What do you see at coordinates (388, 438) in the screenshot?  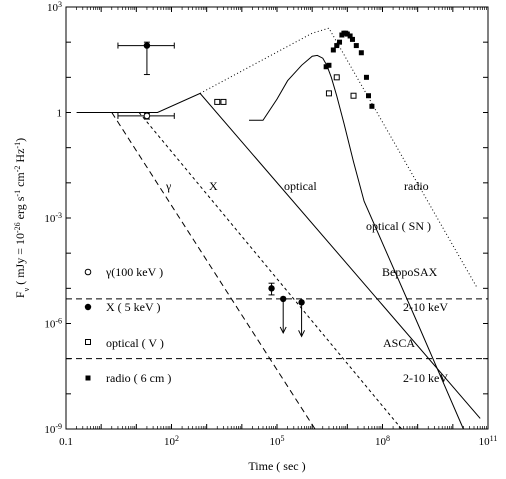 I see `x-tick-label-3-exponent: 8` at bounding box center [388, 438].